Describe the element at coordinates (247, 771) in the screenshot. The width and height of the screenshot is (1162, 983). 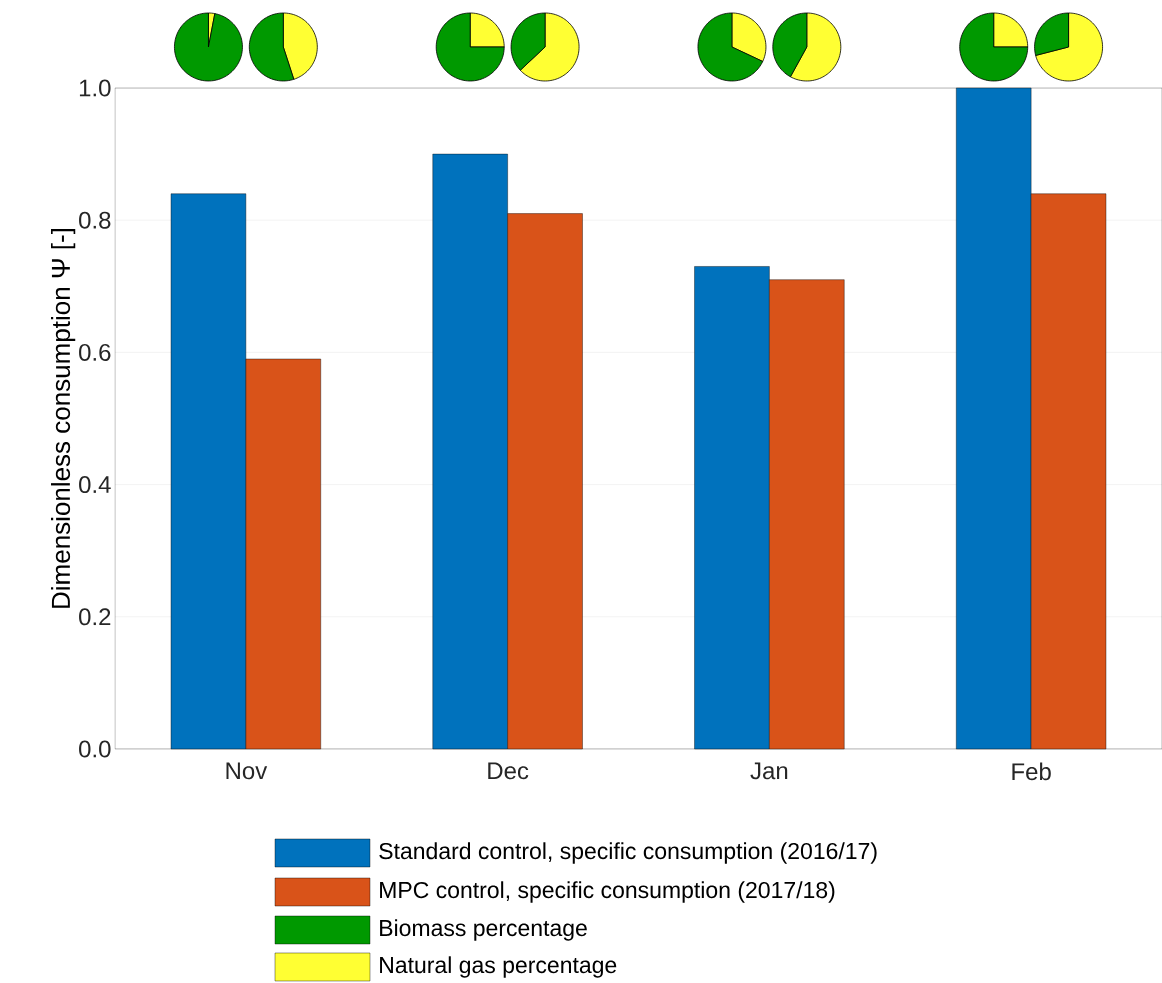
I see `x-tick-label: Nov` at that location.